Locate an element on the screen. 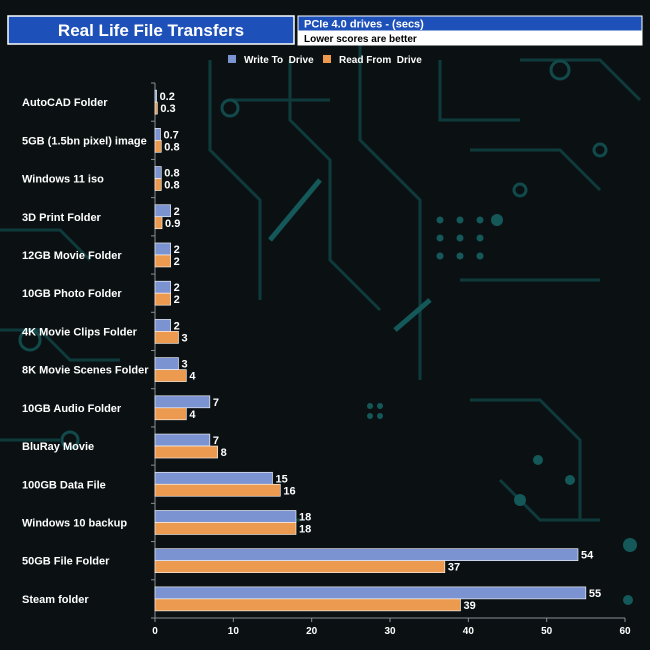  x-tick-label: 30 is located at coordinates (390, 631).